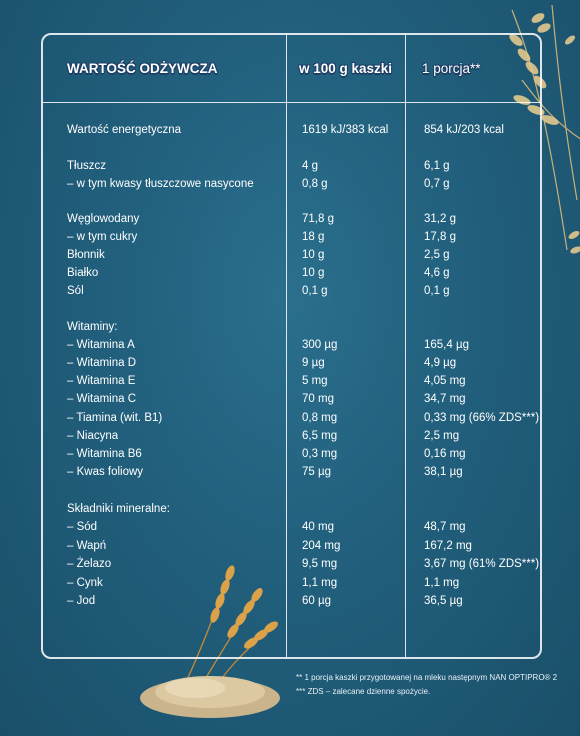 The height and width of the screenshot is (736, 580). I want to click on row-label: – Witamina C, so click(102, 399).